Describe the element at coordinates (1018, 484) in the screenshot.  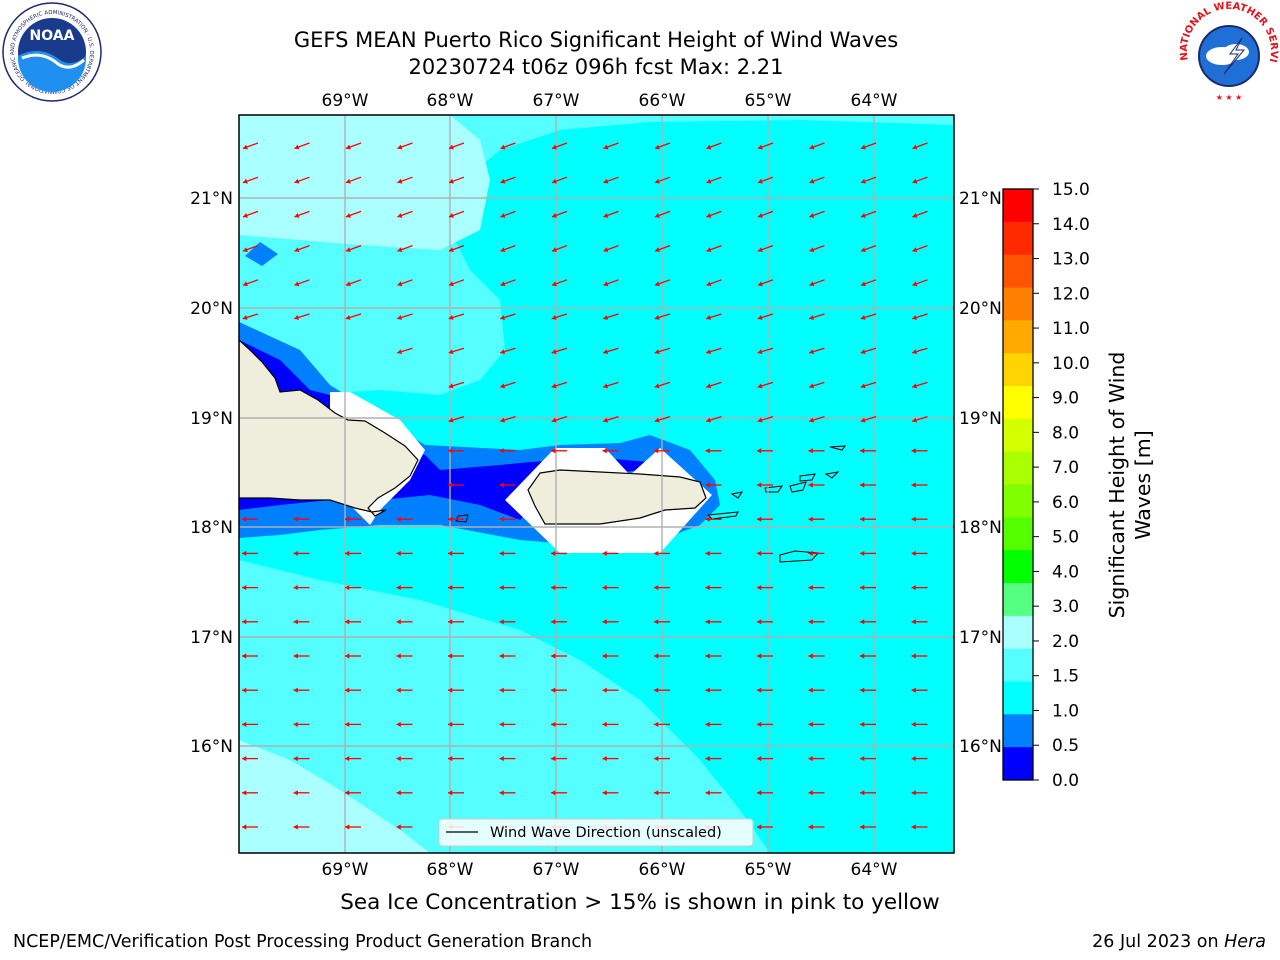
I see `colorbar-frame` at that location.